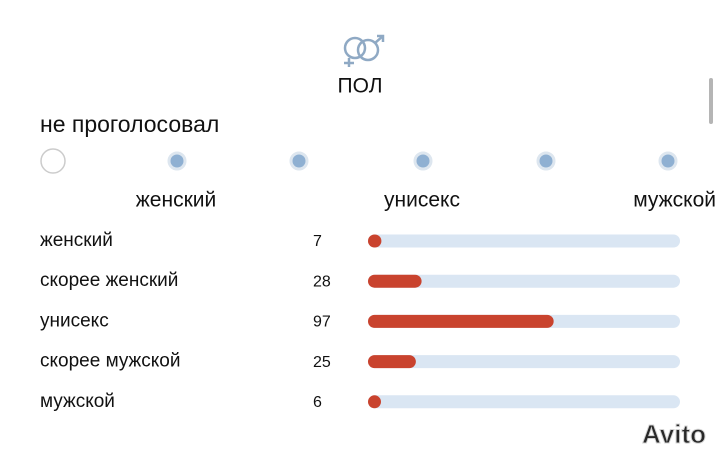 Image resolution: width=720 pixels, height=461 pixels. Describe the element at coordinates (322, 281) in the screenshot. I see `vote-count: 28` at that location.